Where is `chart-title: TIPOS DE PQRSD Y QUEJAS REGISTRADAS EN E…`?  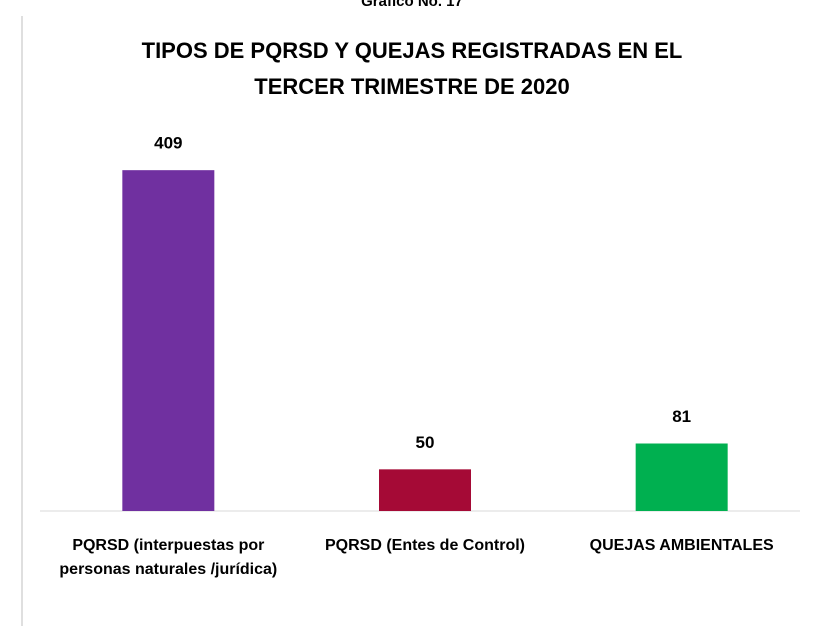 chart-title: TIPOS DE PQRSD Y QUEJAS REGISTRADAS EN E… is located at coordinates (412, 50).